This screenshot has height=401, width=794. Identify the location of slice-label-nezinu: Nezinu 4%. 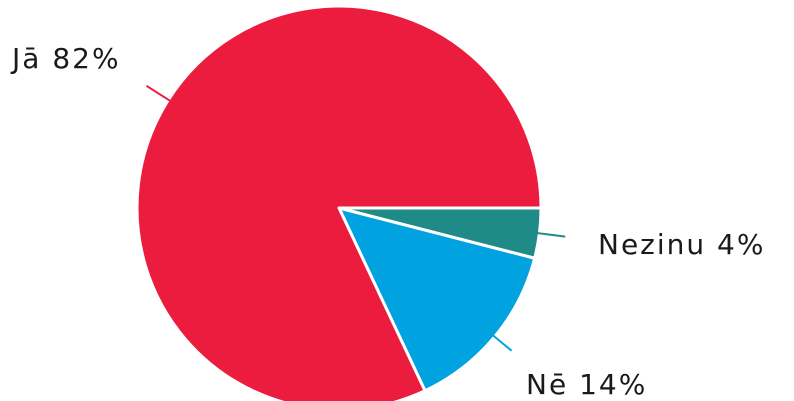
(681, 244).